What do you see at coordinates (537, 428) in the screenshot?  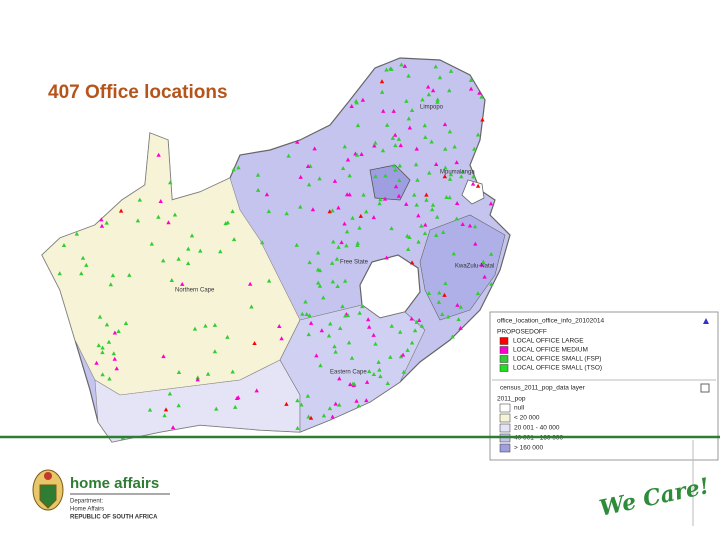 I see `population-label: 20 001 - 40 000` at bounding box center [537, 428].